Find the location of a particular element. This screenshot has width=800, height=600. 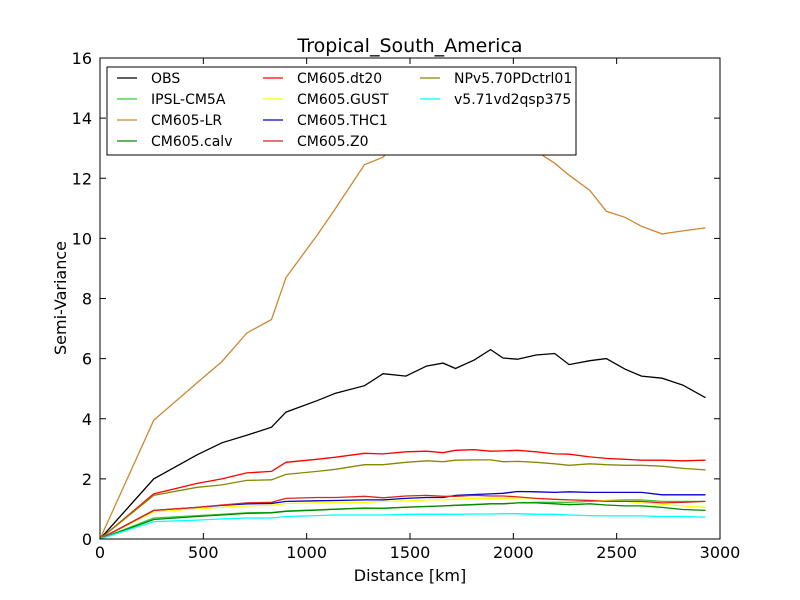

y-tick-label: 14 is located at coordinates (82, 118).